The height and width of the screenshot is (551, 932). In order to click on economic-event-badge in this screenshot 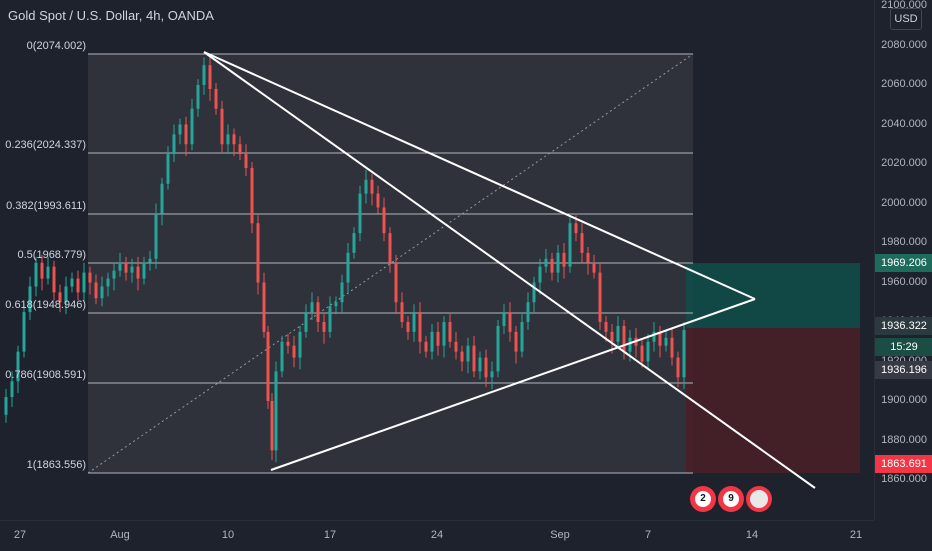, I will do `click(759, 499)`.